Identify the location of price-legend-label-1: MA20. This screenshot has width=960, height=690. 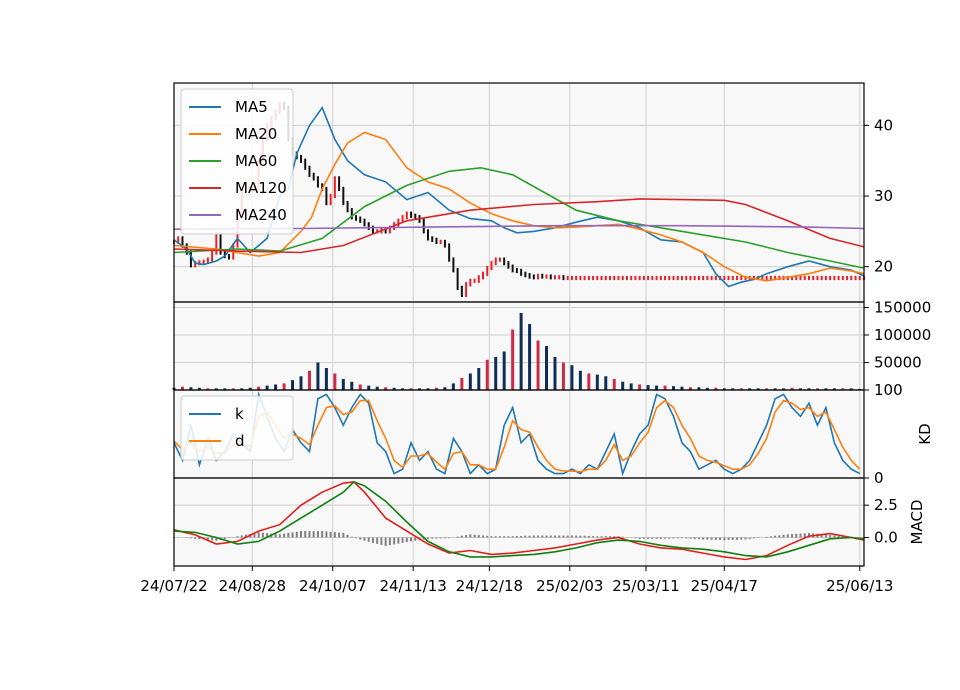
(256, 134).